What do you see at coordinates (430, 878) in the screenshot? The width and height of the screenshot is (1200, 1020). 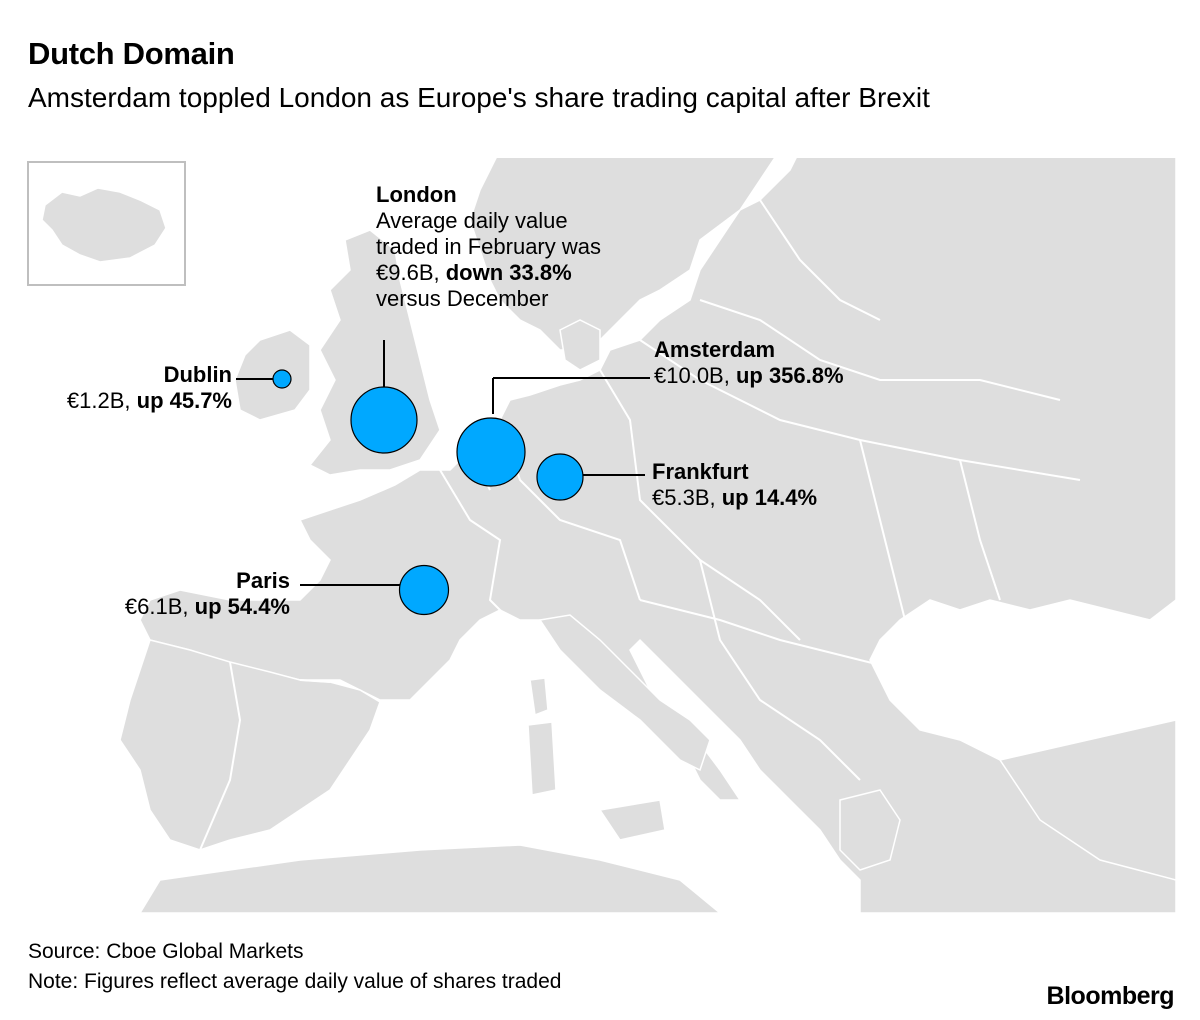 I see `north-africa-land` at bounding box center [430, 878].